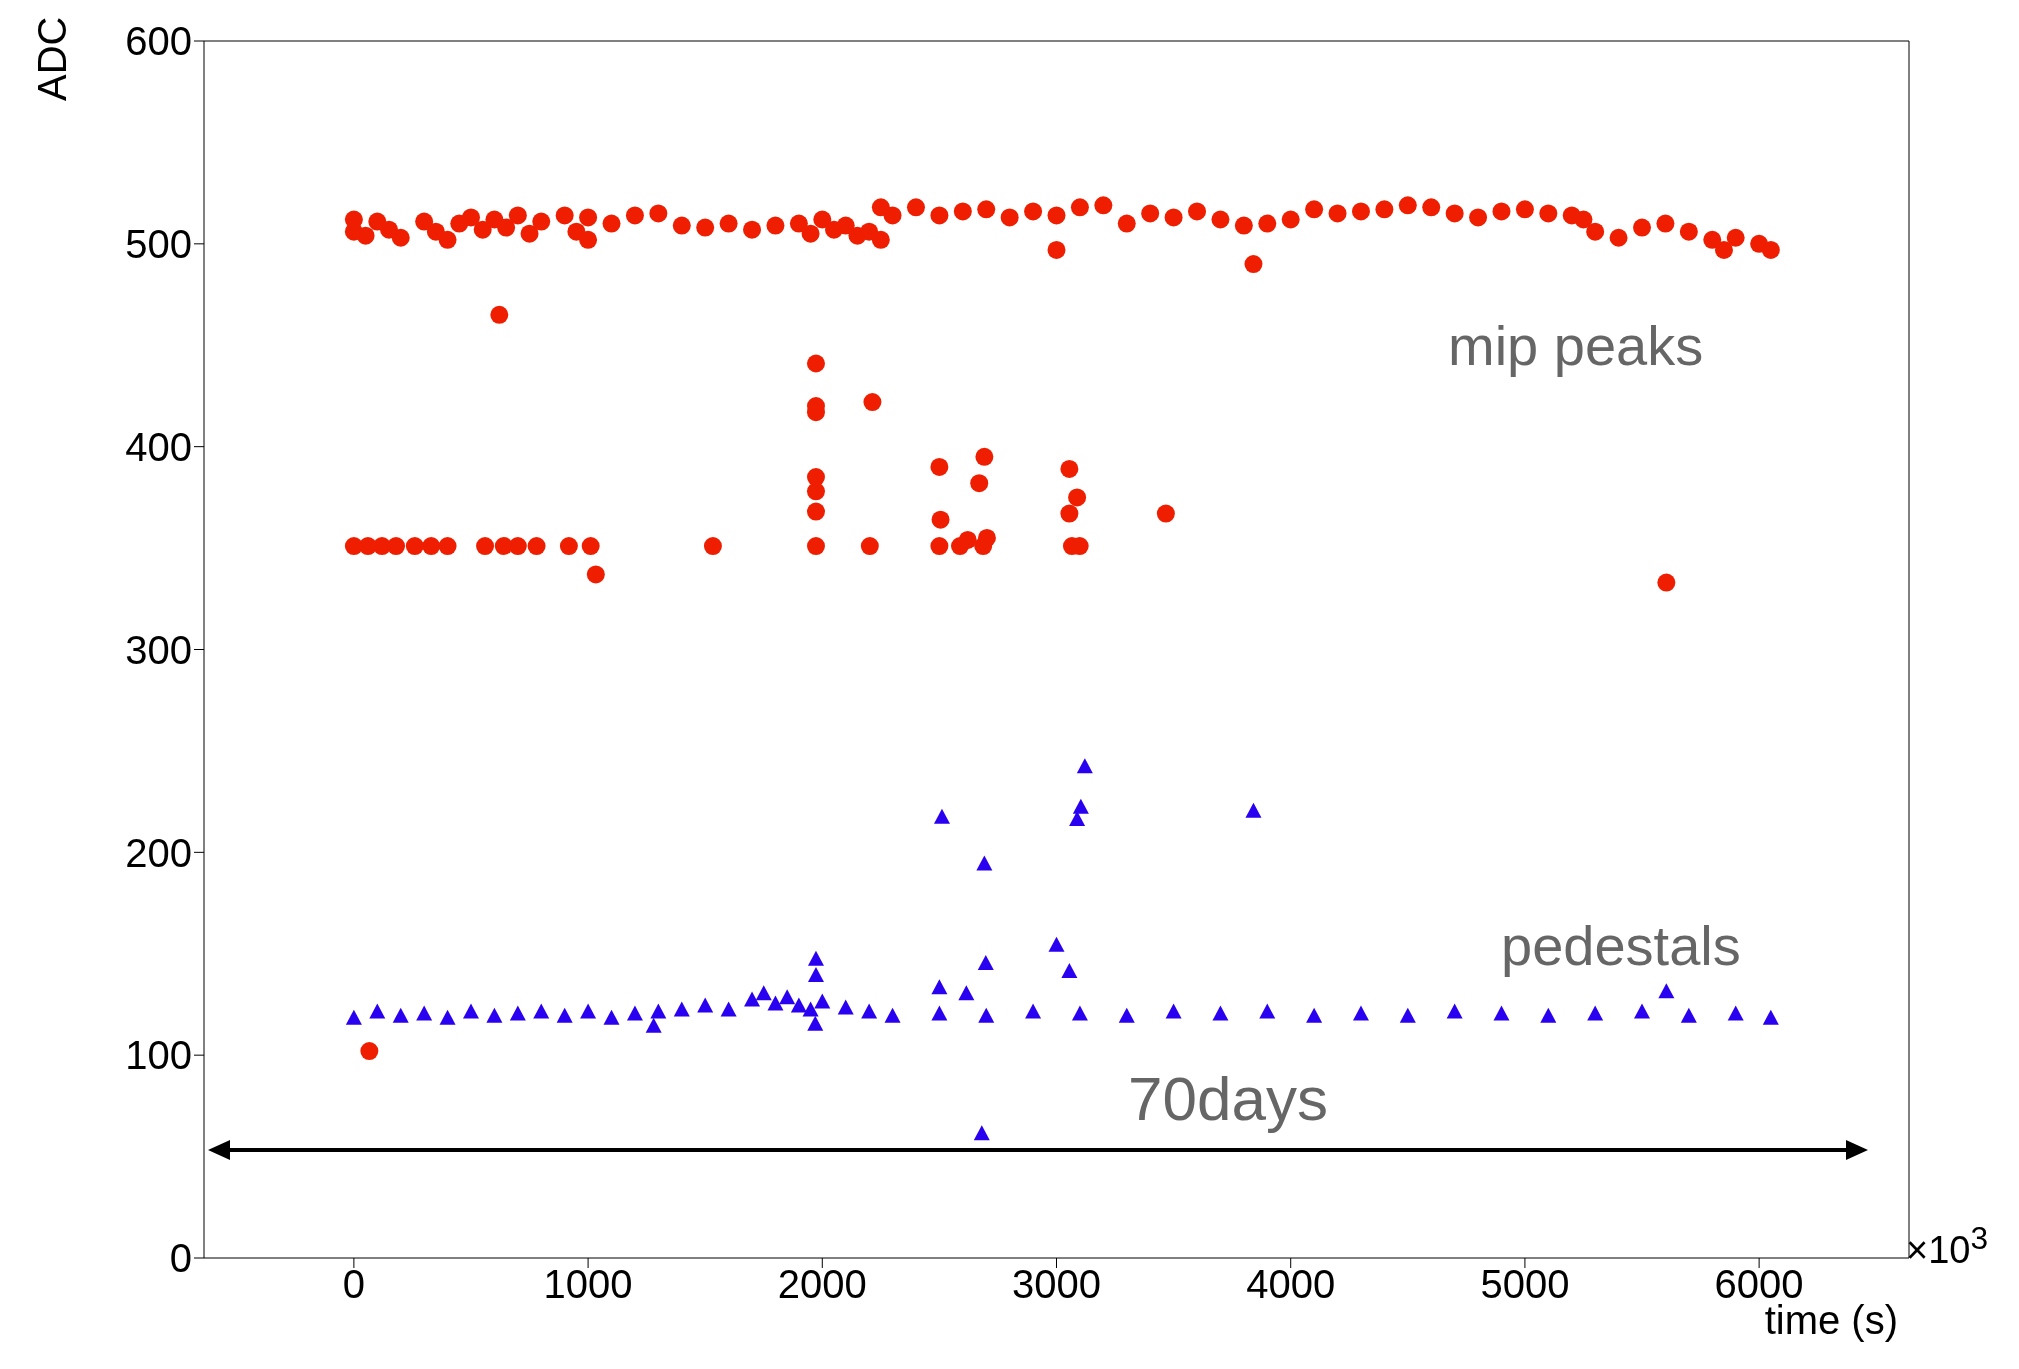  What do you see at coordinates (158, 41) in the screenshot?
I see `y-tick-label: 600` at bounding box center [158, 41].